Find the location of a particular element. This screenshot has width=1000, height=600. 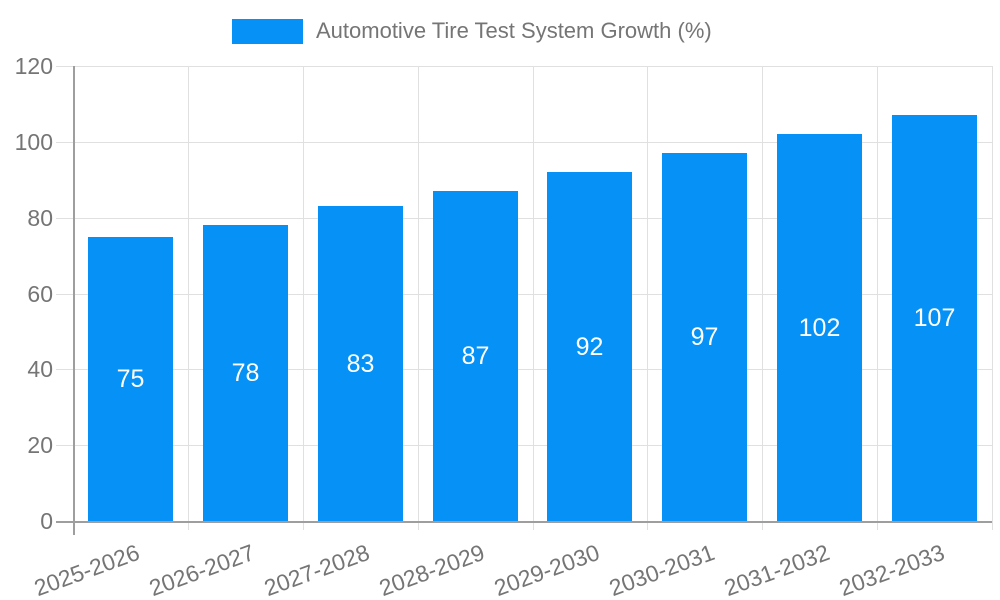

x-tick-label: 2027-2028 is located at coordinates (316, 569).